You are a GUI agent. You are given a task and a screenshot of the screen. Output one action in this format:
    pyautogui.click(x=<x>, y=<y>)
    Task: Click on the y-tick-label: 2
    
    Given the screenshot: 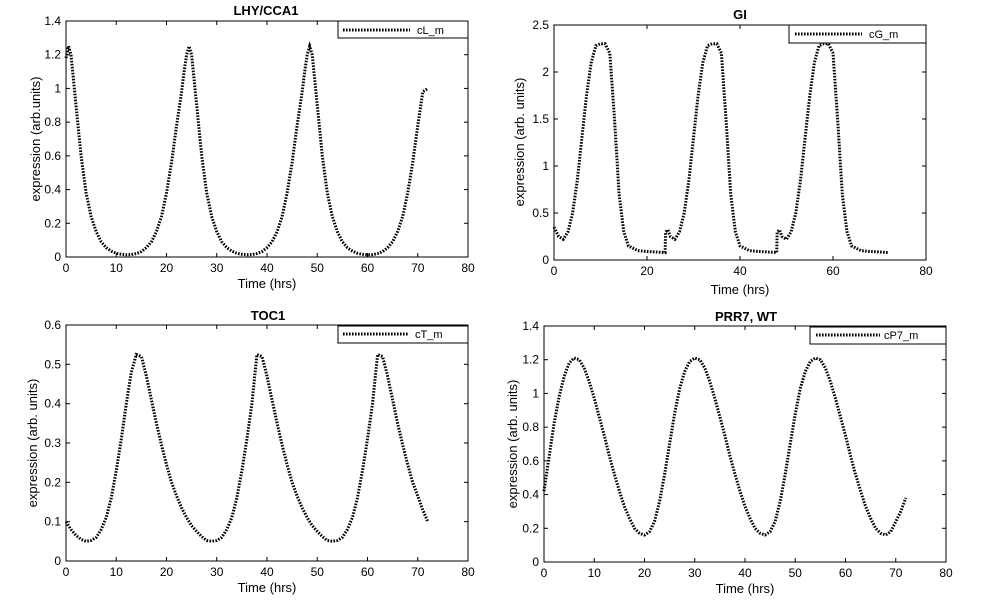 What is the action you would take?
    pyautogui.click(x=545, y=72)
    